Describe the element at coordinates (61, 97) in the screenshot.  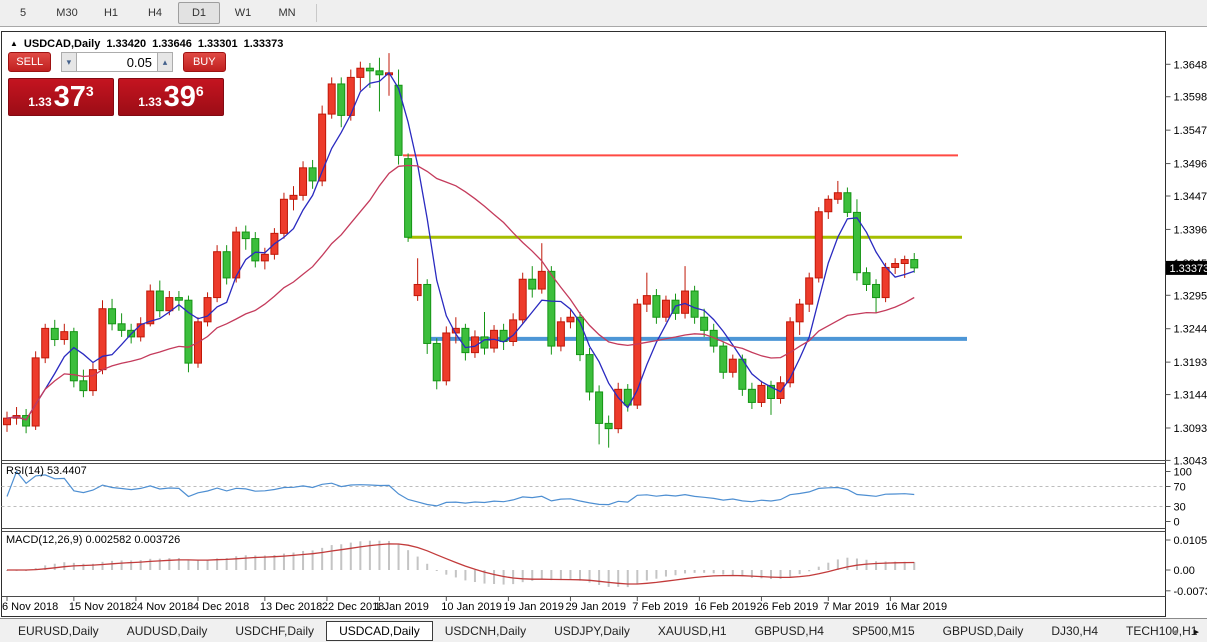
I see `sell-price-box: 1.33 37 3` at that location.